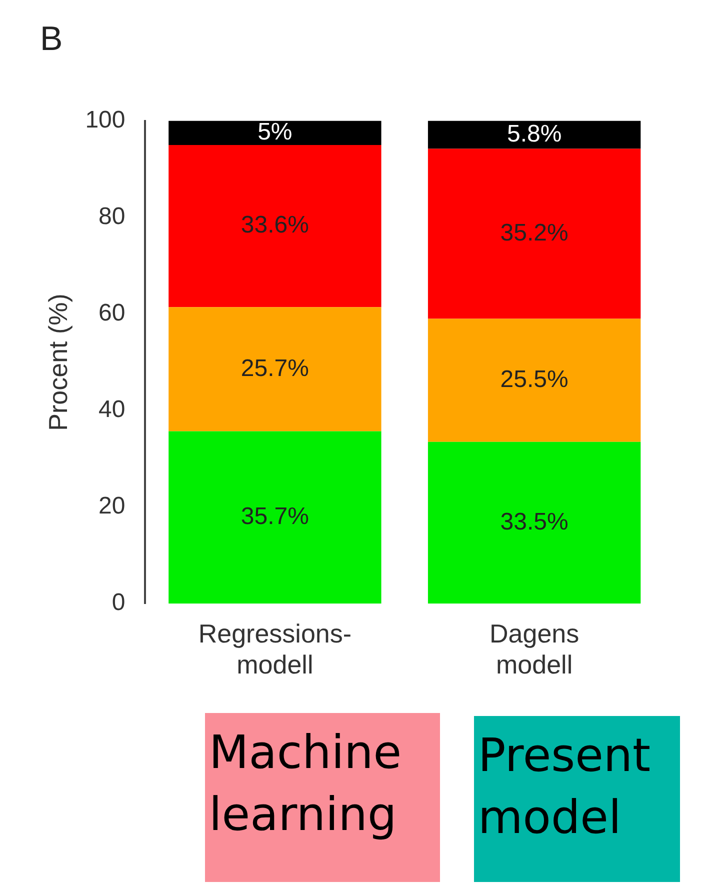 The width and height of the screenshot is (704, 884). Describe the element at coordinates (275, 649) in the screenshot. I see `x-tick-label: Regressions- modell` at that location.